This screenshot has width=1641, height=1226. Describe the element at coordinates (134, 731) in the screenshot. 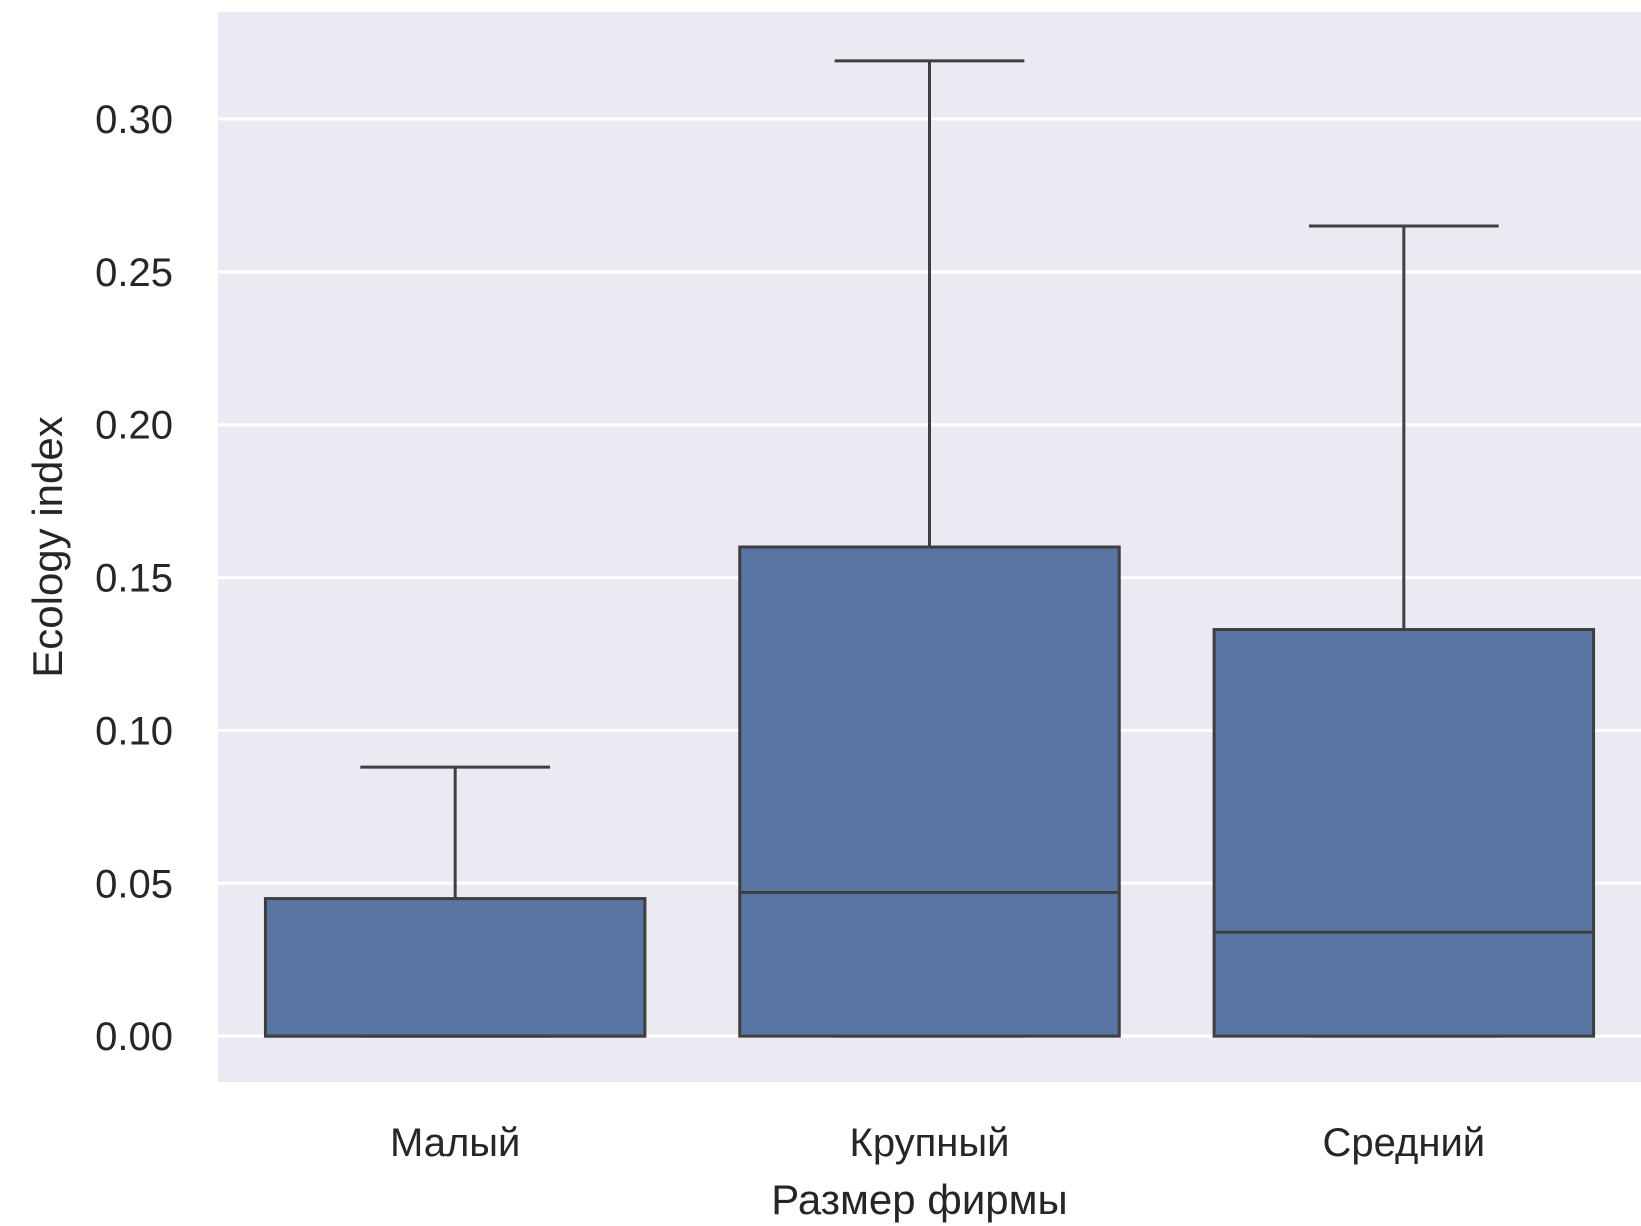

I see `y-tick-label: 0.10` at that location.